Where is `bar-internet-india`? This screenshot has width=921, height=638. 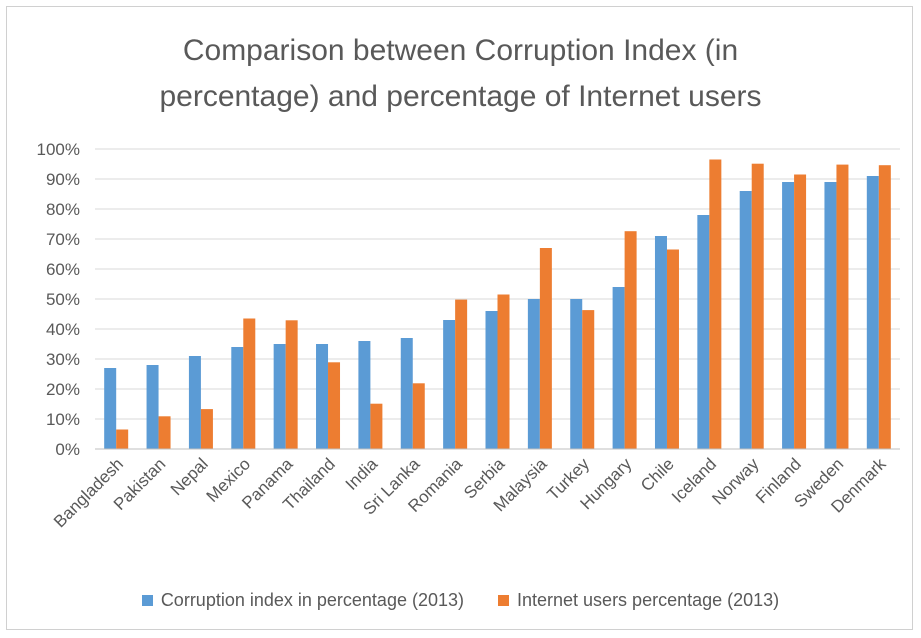 bar-internet-india is located at coordinates (376, 426).